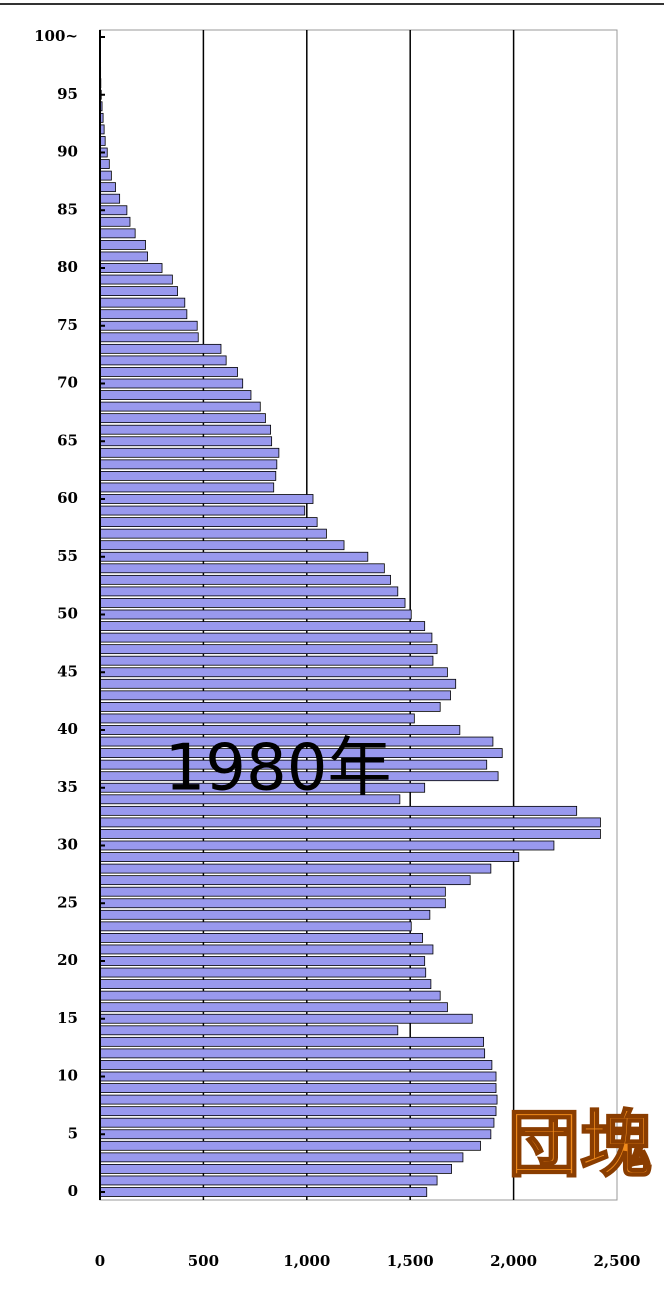  Describe the element at coordinates (410, 1261) in the screenshot. I see `x-tick-label: 1,500` at that location.